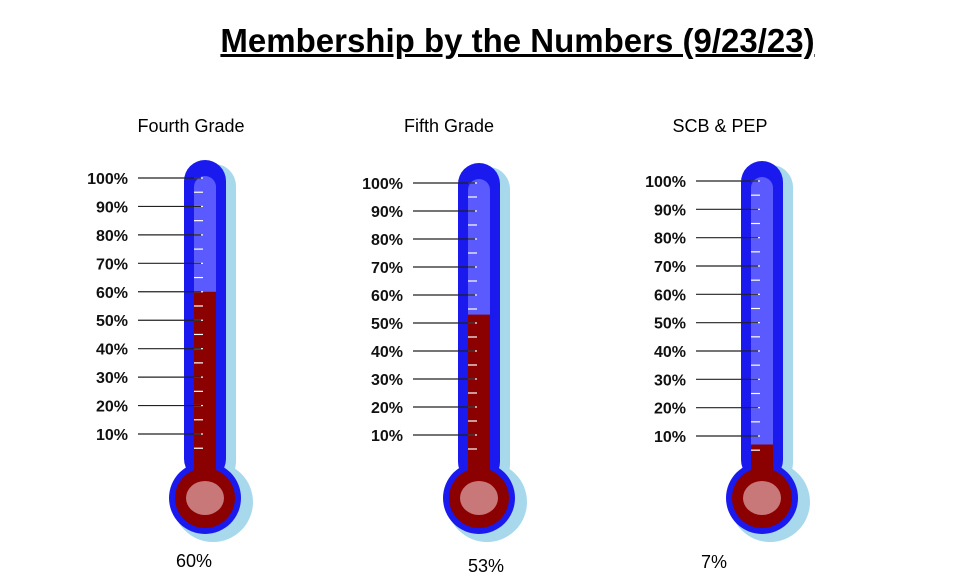  Describe the element at coordinates (190, 126) in the screenshot. I see `category-label: Fourth Grade` at that location.